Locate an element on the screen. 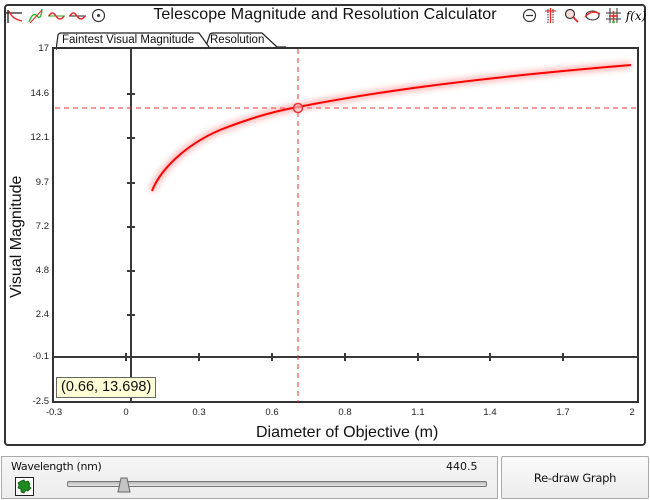 Image resolution: width=650 pixels, height=500 pixels. x-tick-label: -0.3 is located at coordinates (54, 412).